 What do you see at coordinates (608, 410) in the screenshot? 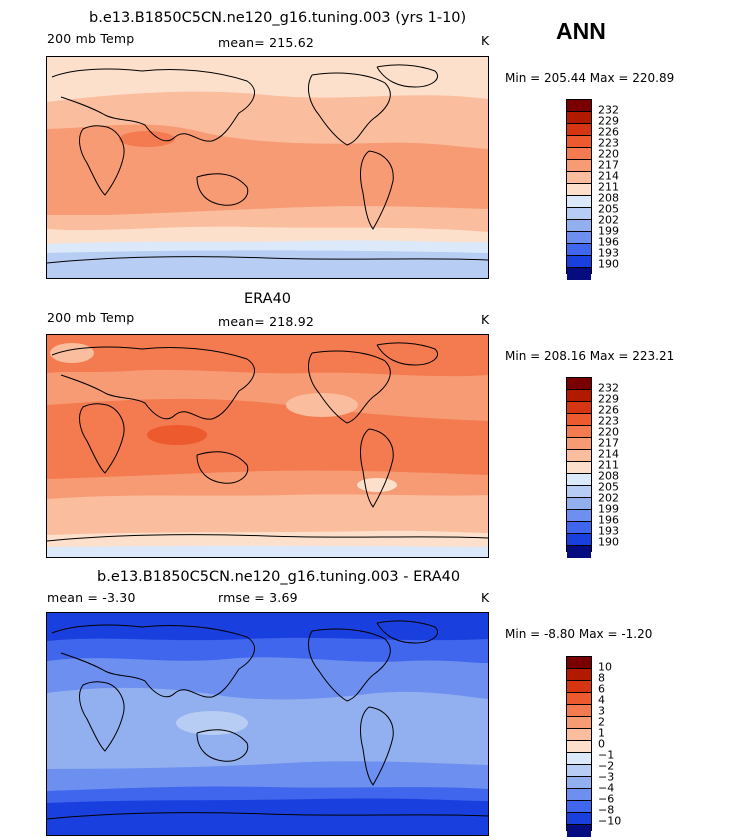
I see `colorbar-tick: 226` at bounding box center [608, 410].